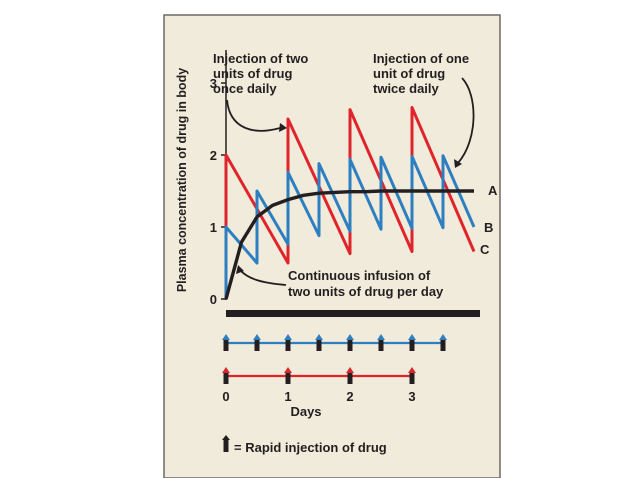  What do you see at coordinates (349, 396) in the screenshot?
I see `x-tick-label: 2` at bounding box center [349, 396].